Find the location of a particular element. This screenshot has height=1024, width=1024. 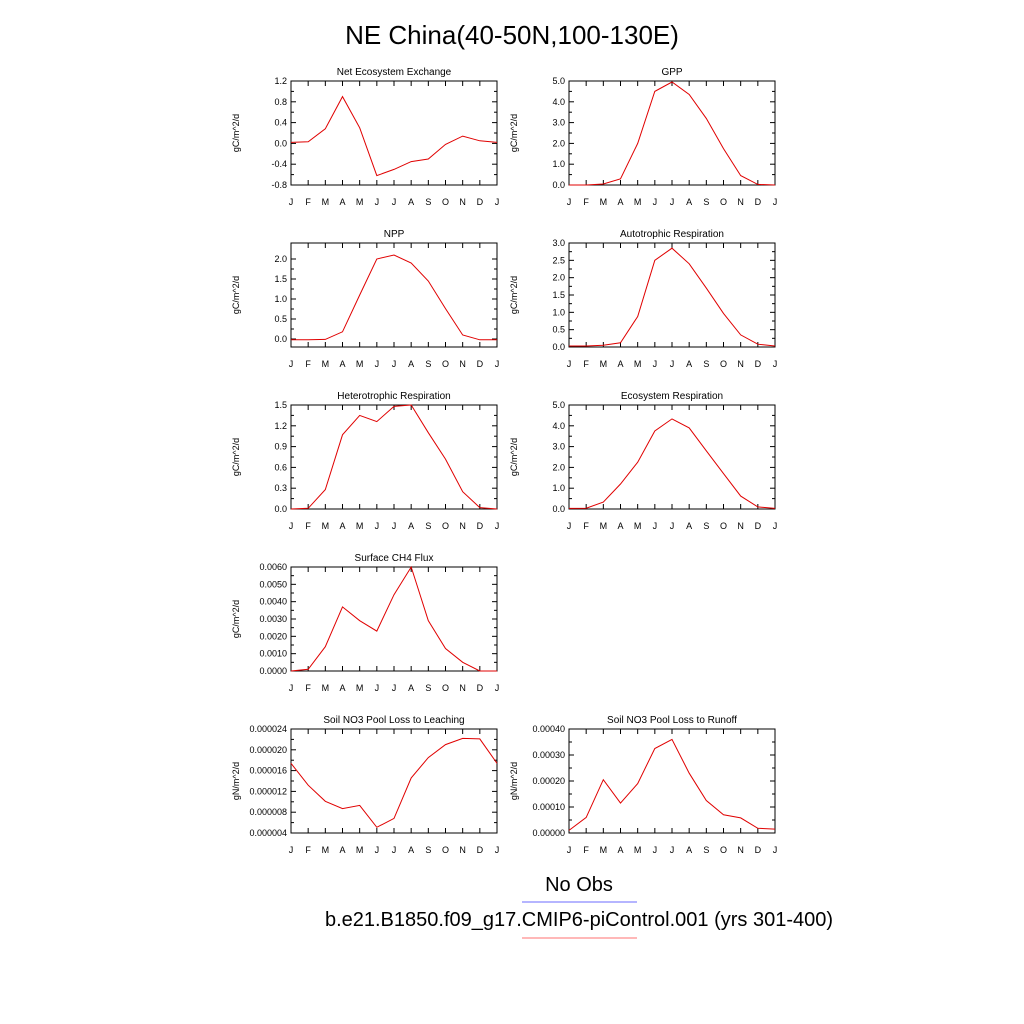

y-tick-label: 0.00030 is located at coordinates (548, 755).